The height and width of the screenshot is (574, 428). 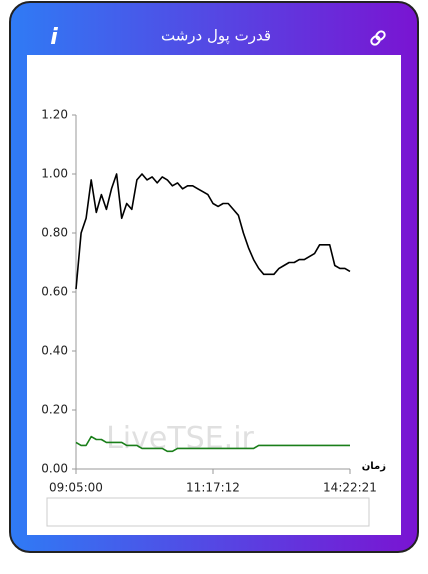 I want to click on y-tick-label: 0.20, so click(x=54, y=410).